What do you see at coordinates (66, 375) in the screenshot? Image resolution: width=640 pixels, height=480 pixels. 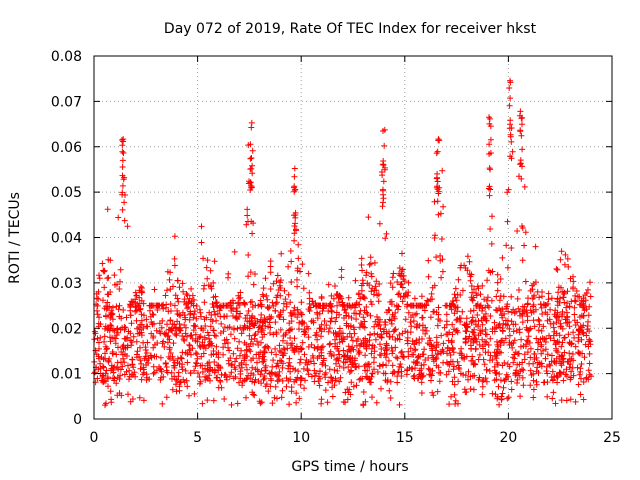 I see `y-tick-label: 0.01` at bounding box center [66, 375].